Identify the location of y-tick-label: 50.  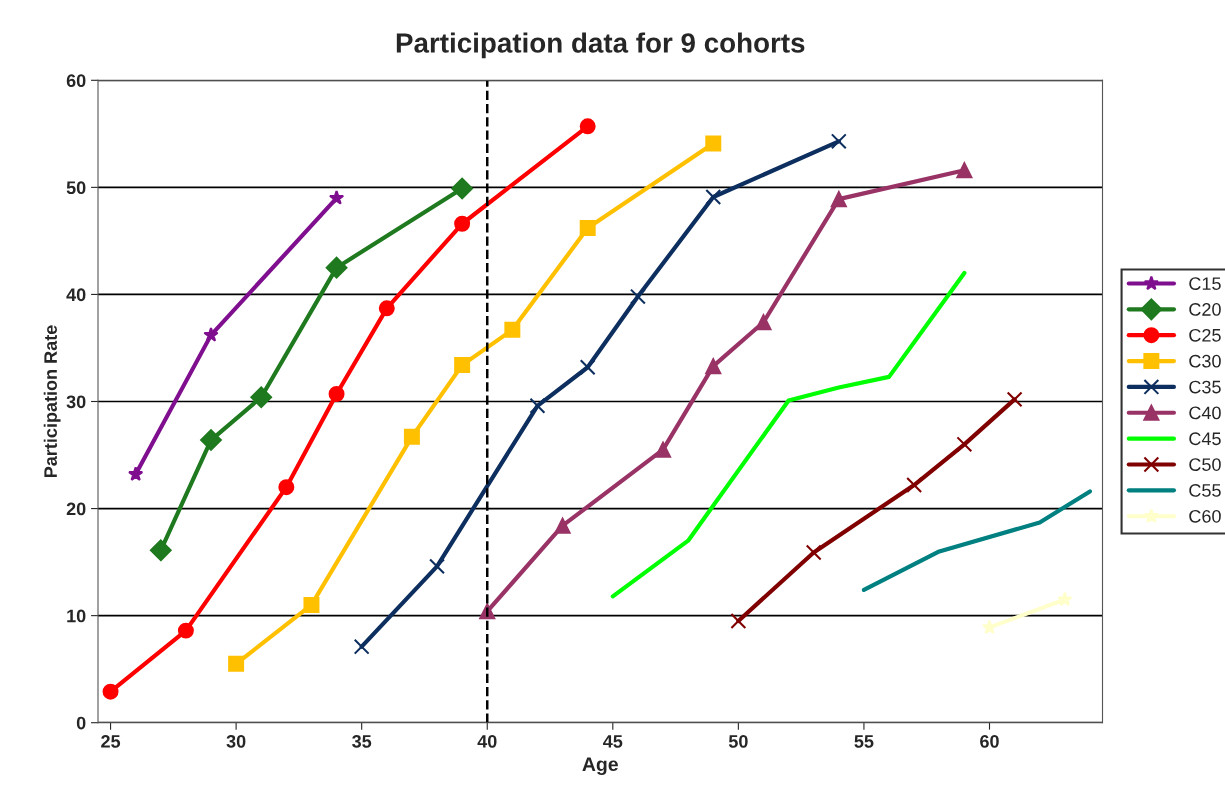
(76, 188).